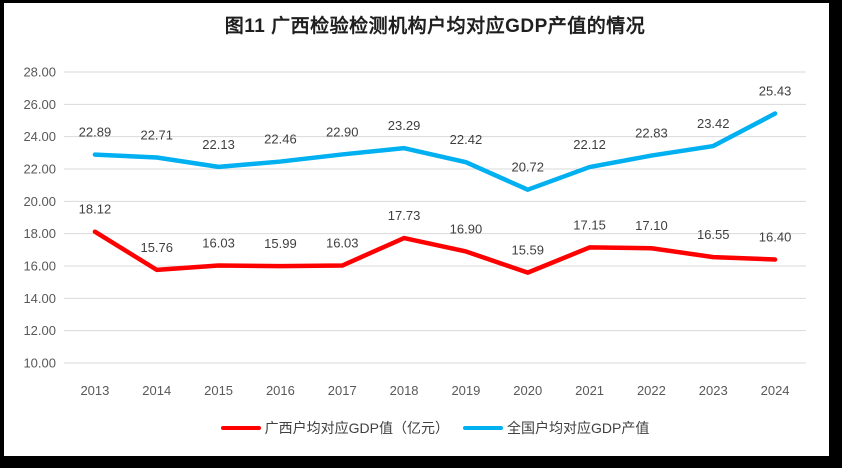 The height and width of the screenshot is (468, 842). I want to click on x-tick-label: 2022, so click(651, 390).